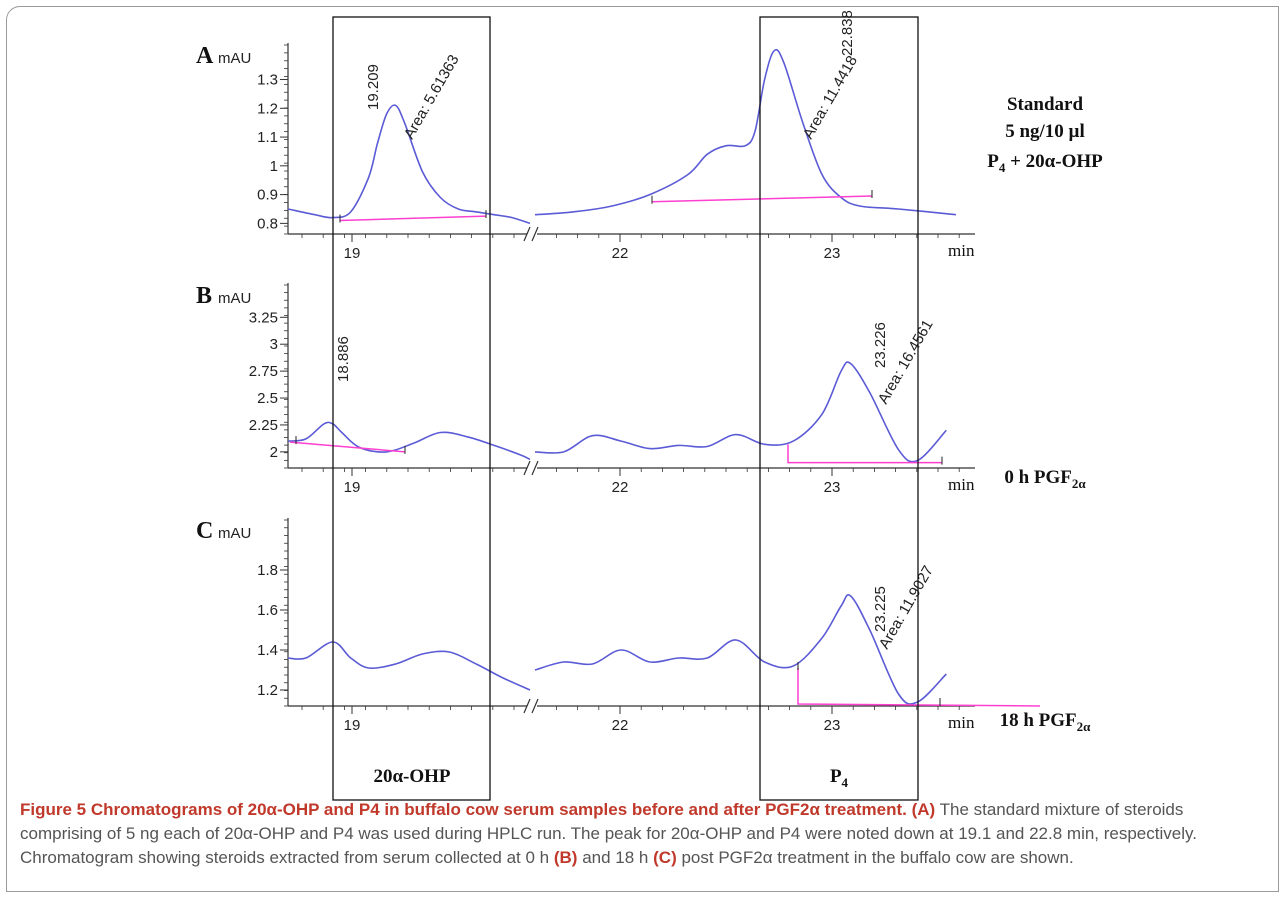 This screenshot has height=899, width=1287. I want to click on y-tick-label: 2, so click(274, 452).